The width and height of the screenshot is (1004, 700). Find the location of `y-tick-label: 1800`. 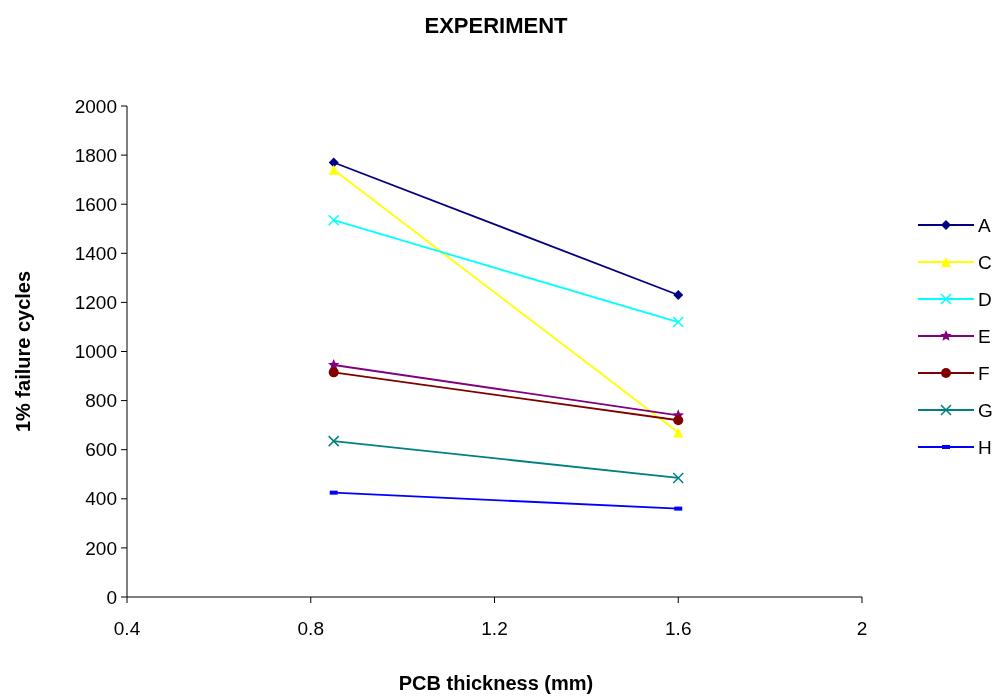

y-tick-label: 1800 is located at coordinates (95, 155).